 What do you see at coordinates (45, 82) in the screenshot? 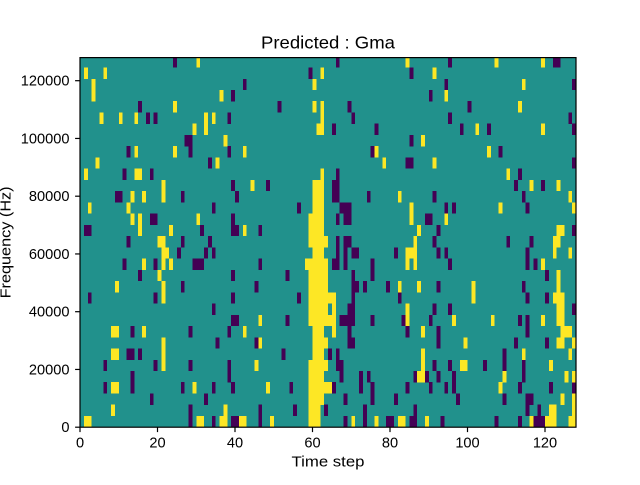
I see `svg-text: 120000` at bounding box center [45, 82].